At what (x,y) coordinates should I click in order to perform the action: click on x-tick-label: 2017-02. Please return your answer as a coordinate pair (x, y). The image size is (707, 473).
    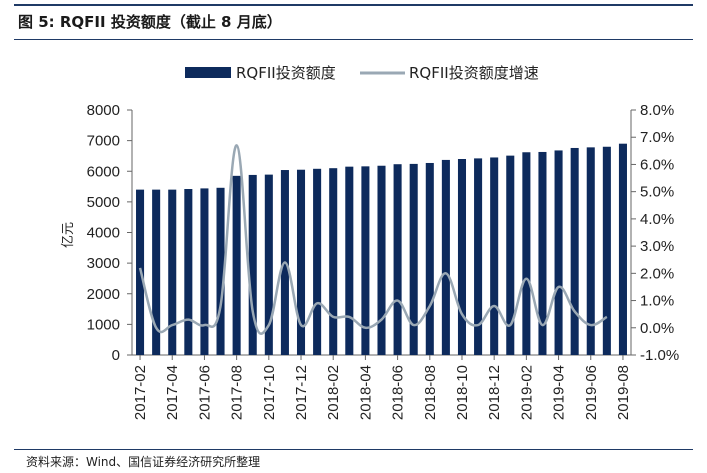
    Looking at the image, I should click on (140, 392).